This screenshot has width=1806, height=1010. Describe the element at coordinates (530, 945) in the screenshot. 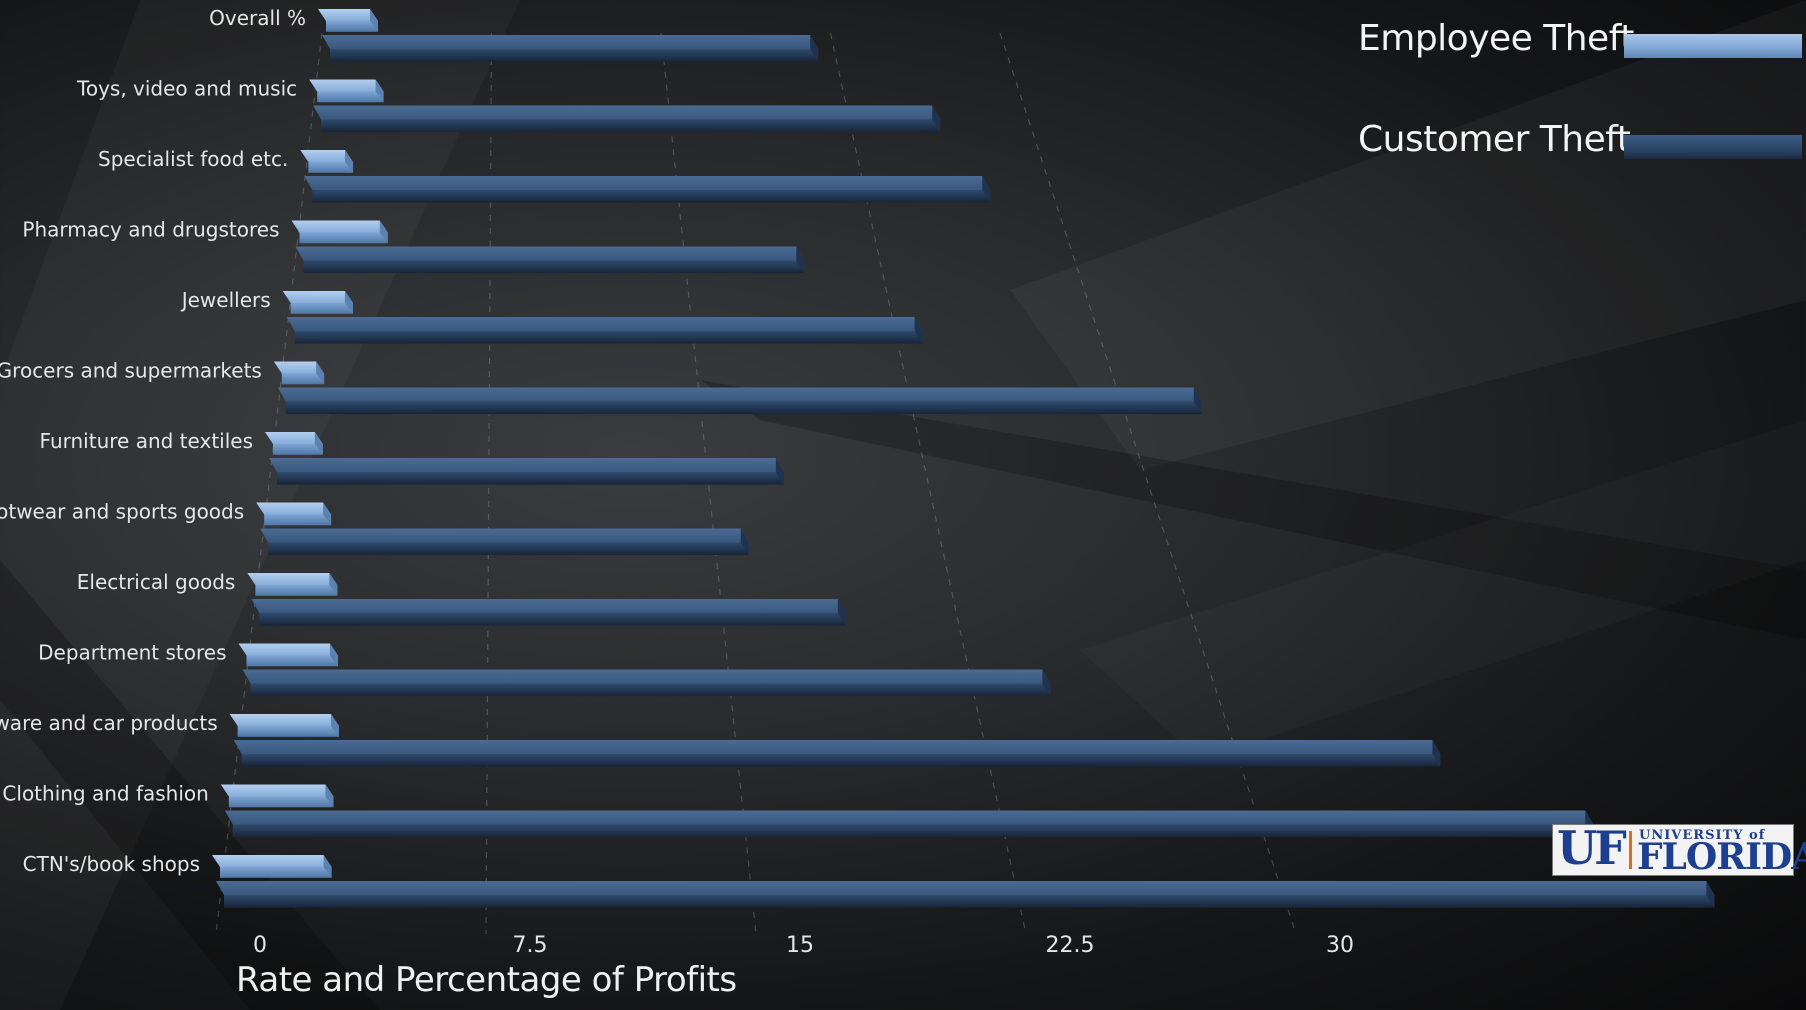

I see `x-tick-label: 7.5` at that location.